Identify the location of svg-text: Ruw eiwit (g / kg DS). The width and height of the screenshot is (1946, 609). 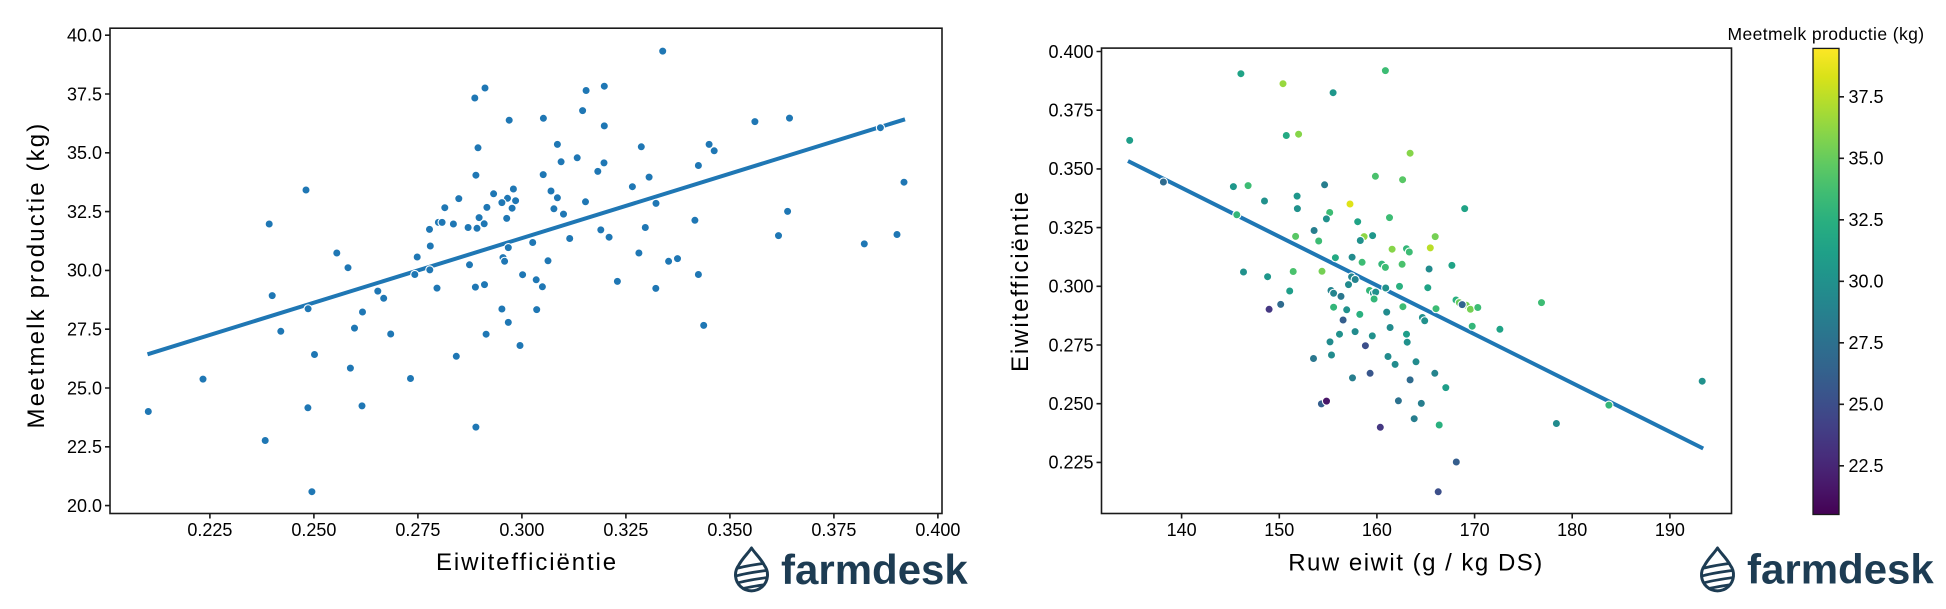
(1416, 563).